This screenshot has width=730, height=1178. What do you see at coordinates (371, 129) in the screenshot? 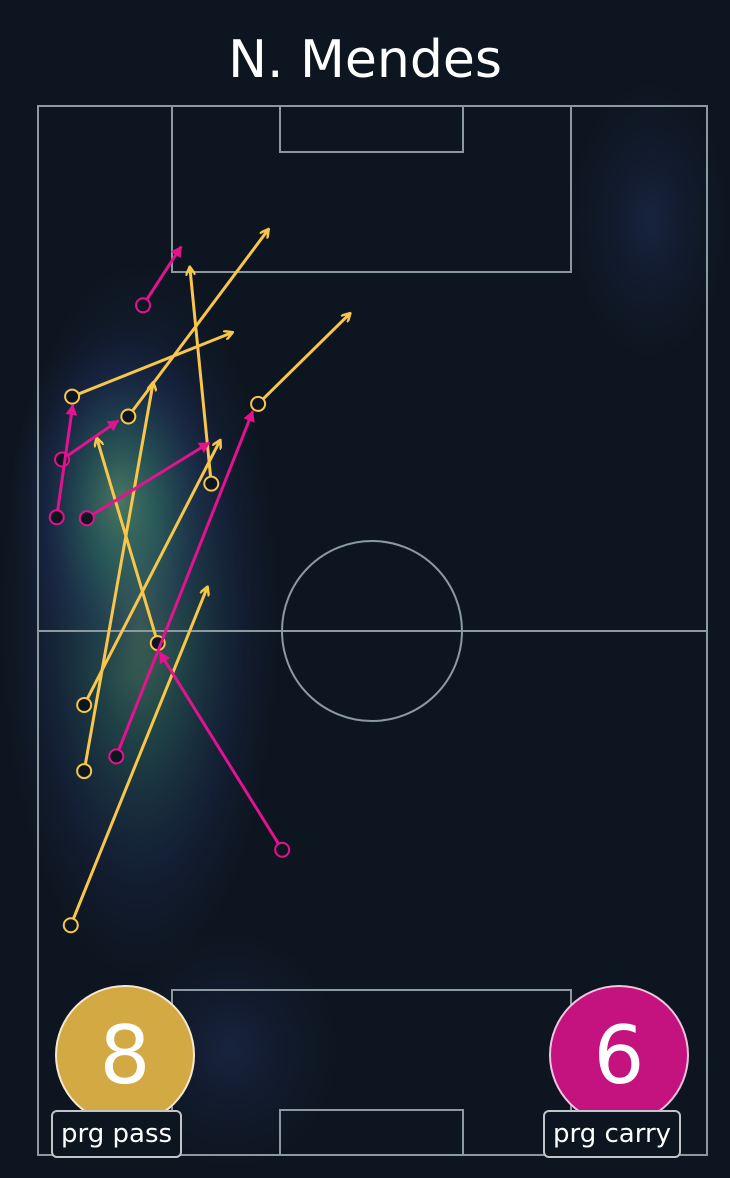
I see `top-six-yard-box` at bounding box center [371, 129].